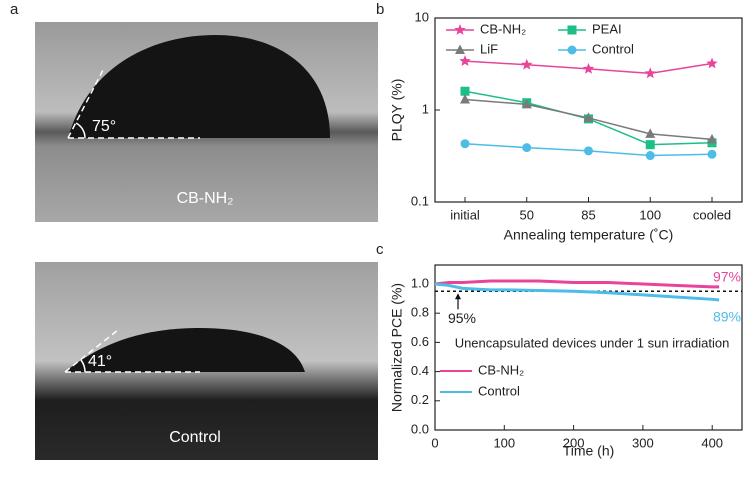  What do you see at coordinates (425, 108) in the screenshot?
I see `y-tick-label: 1` at bounding box center [425, 108].